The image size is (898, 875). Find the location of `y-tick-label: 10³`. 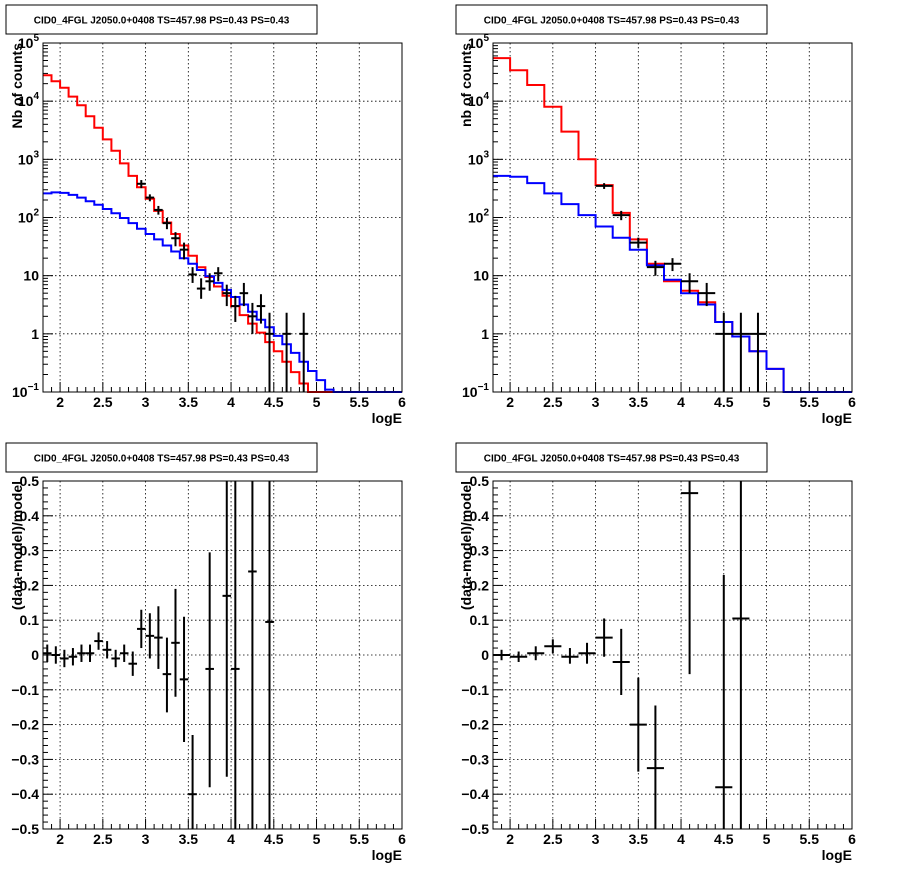

y-tick-label: 10³ is located at coordinates (479, 158).